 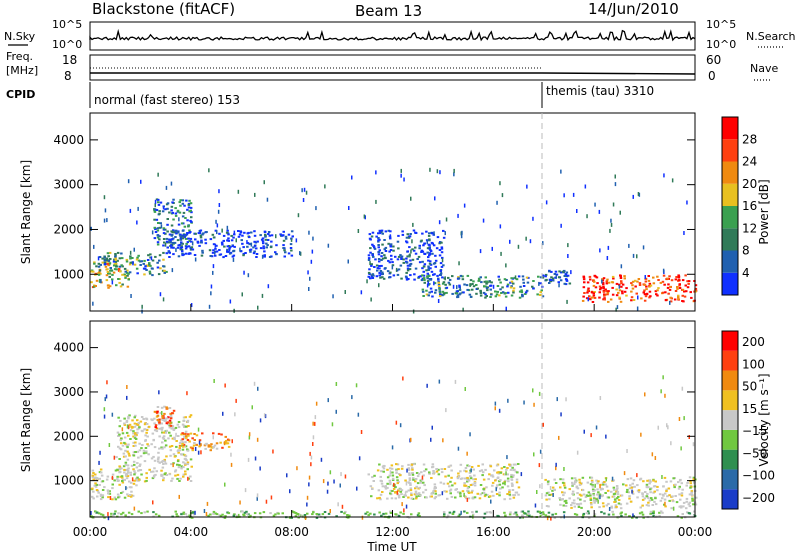 What do you see at coordinates (291, 532) in the screenshot?
I see `x-tick-label: 08:00` at bounding box center [291, 532].